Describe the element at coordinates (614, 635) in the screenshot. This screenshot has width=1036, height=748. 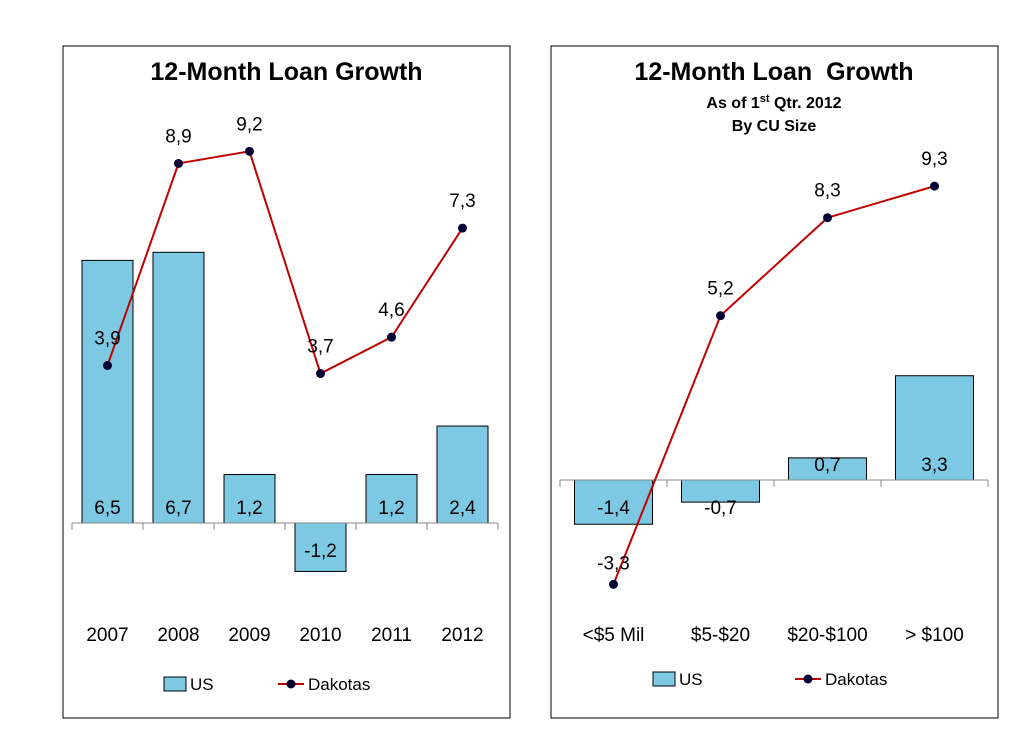
I see `c2-category-label: <$5 Mil` at that location.